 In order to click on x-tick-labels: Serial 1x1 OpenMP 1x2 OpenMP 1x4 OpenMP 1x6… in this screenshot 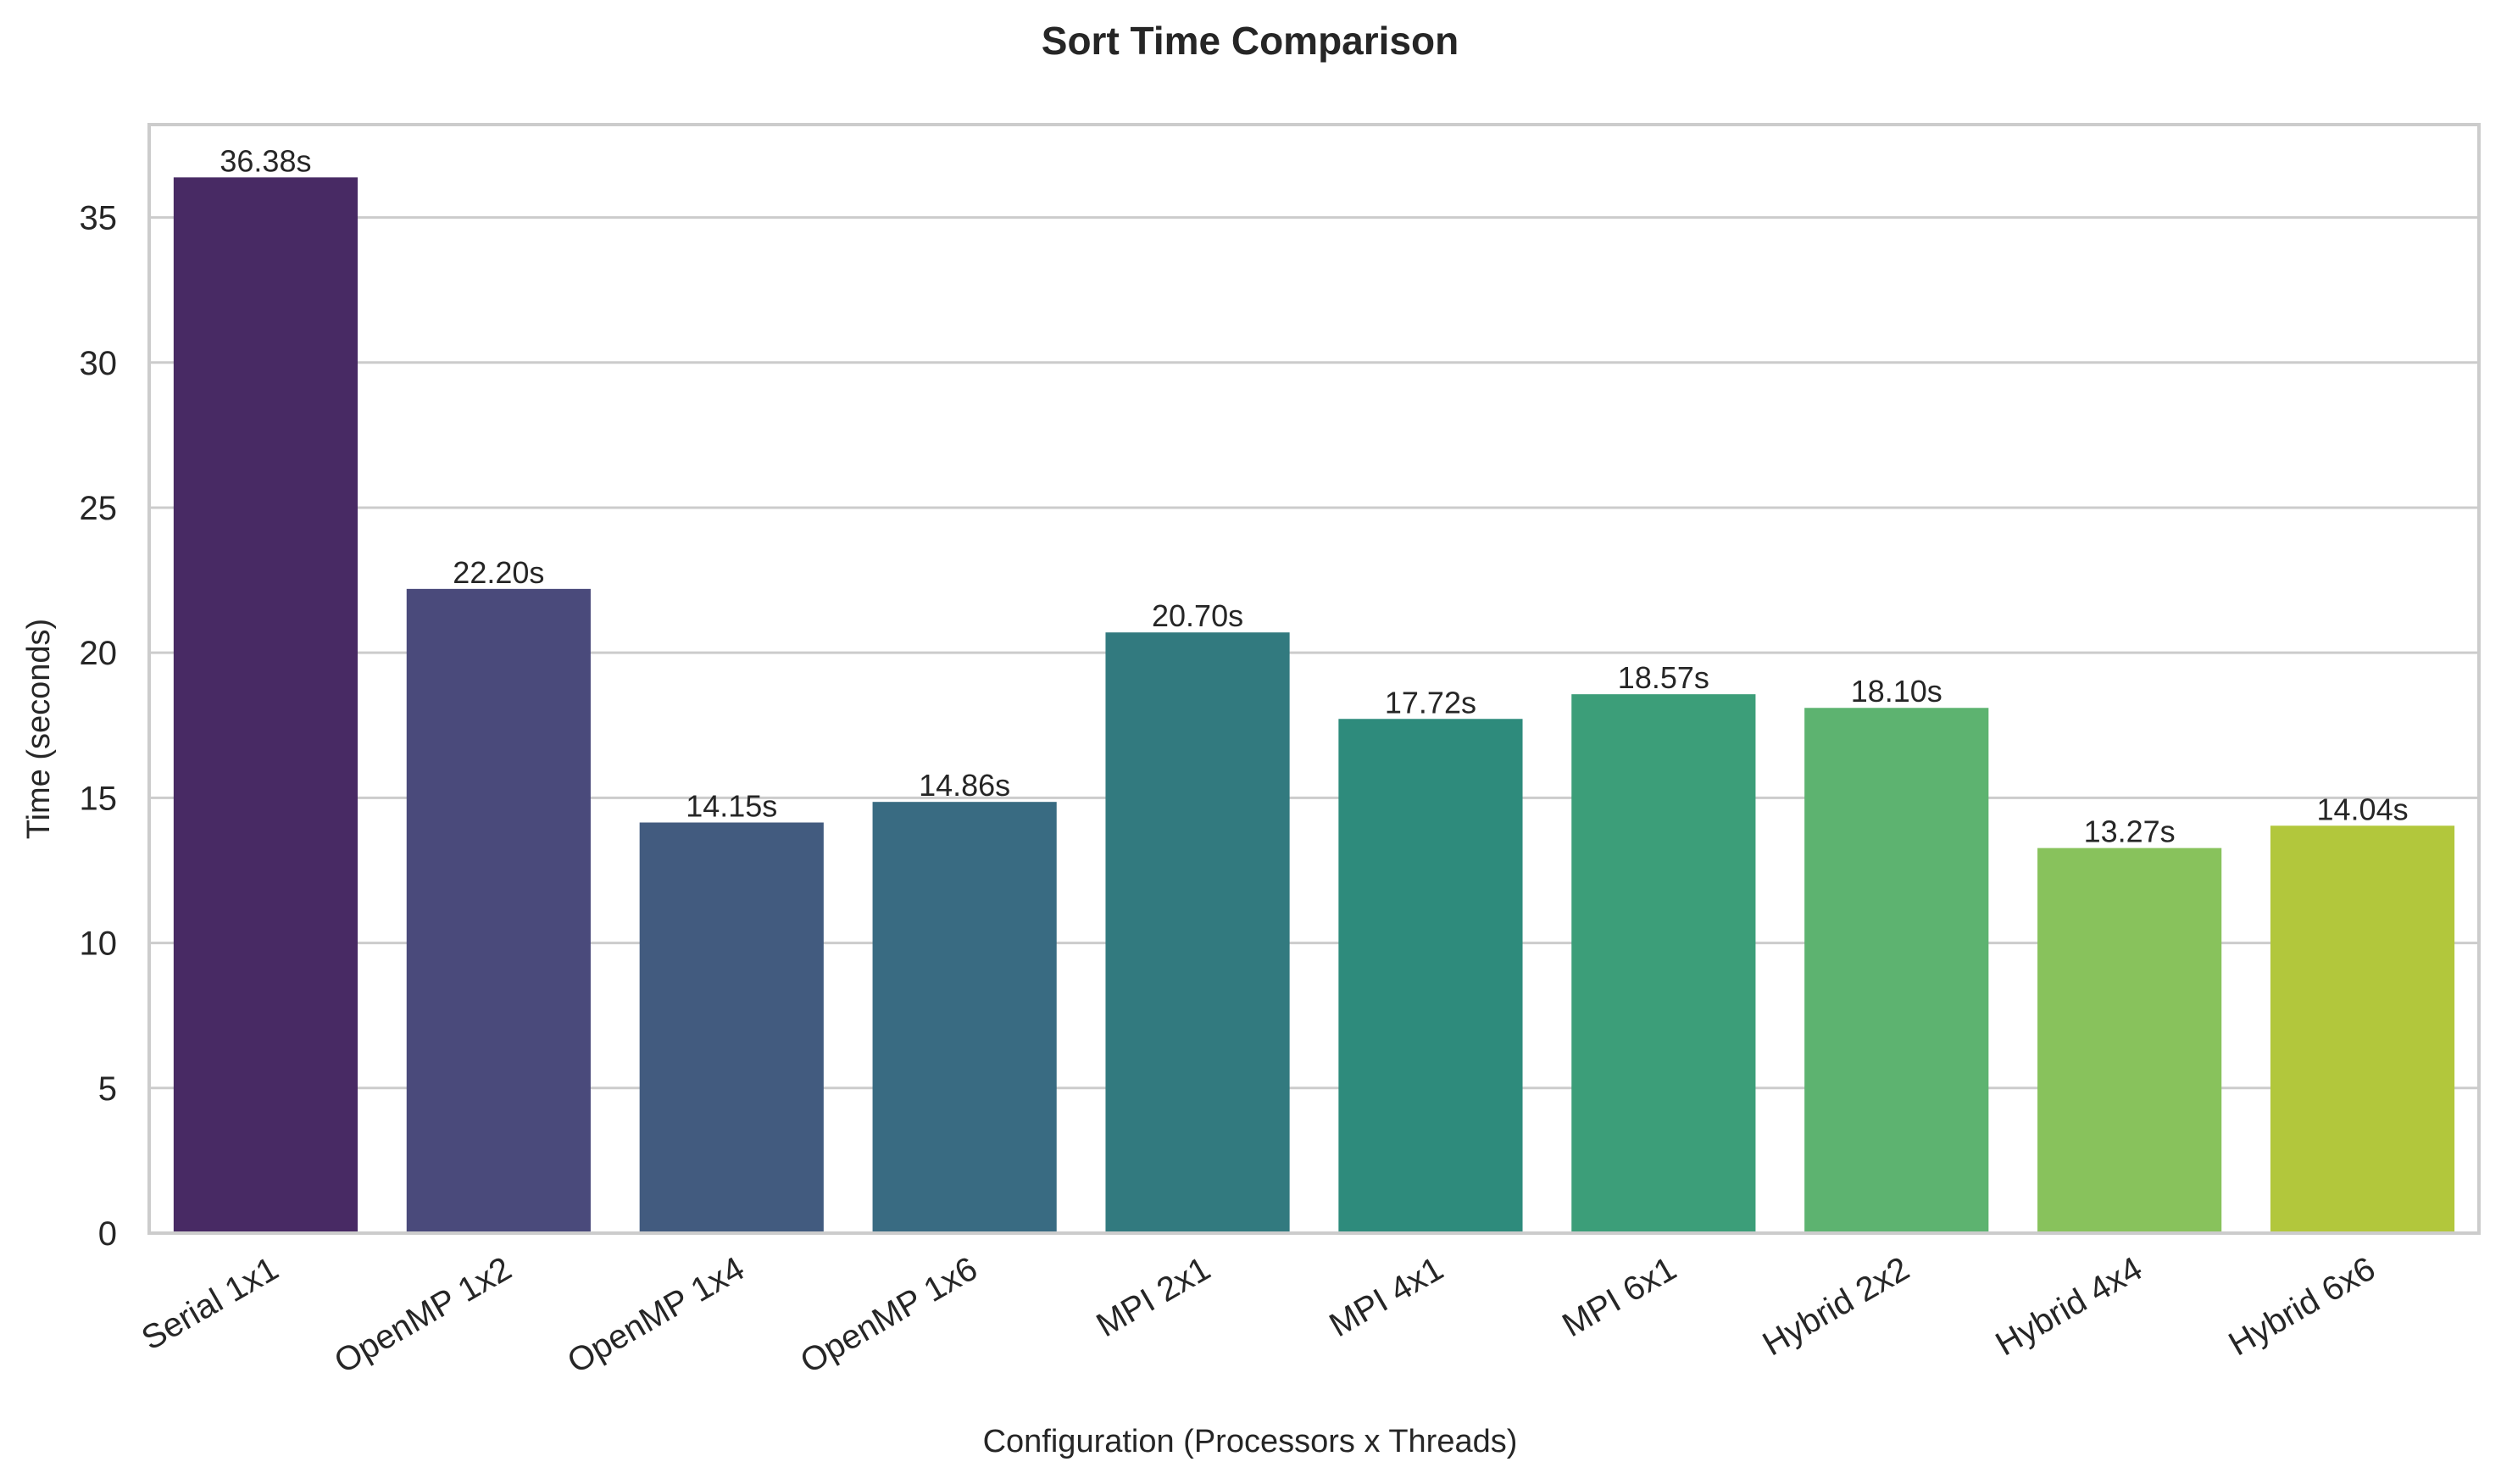, I will do `click(1259, 1316)`.